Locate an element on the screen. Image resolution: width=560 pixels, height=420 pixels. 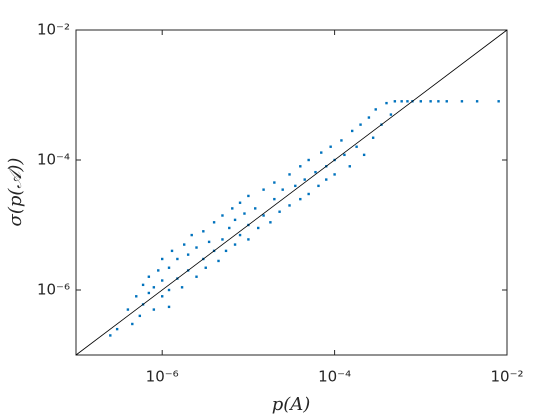
x-tick-label: 10⁻² is located at coordinates (506, 377).